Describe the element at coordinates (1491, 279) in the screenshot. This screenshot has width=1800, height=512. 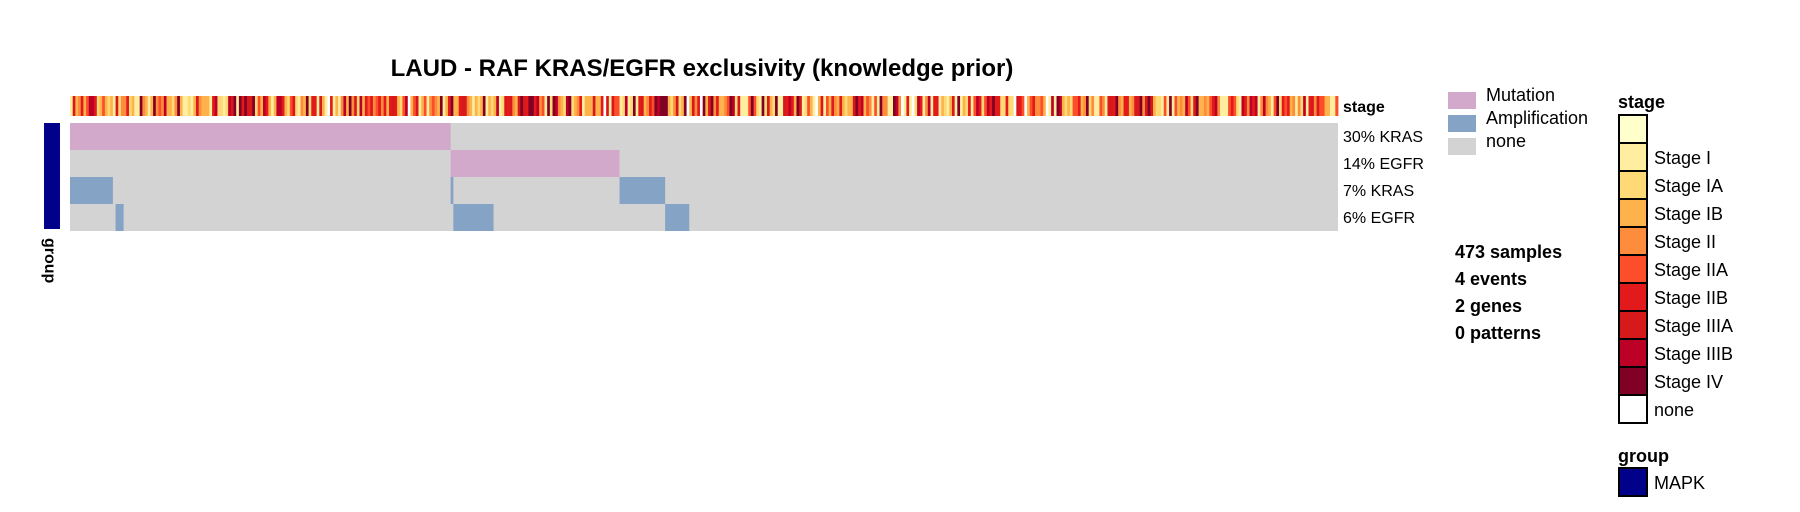
I see `summary-stat: 4 events` at that location.